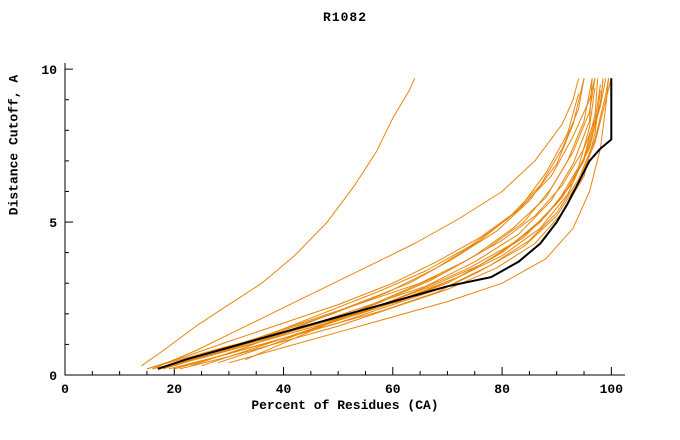 This screenshot has width=680, height=440. What do you see at coordinates (284, 389) in the screenshot?
I see `x-tick-label: 40` at bounding box center [284, 389].